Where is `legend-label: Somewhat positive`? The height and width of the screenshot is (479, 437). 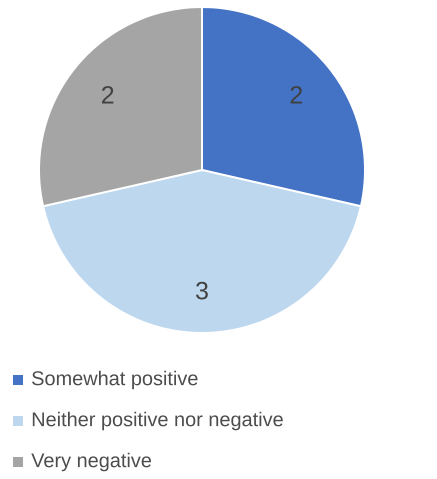
legend-label: Somewhat positive is located at coordinates (115, 380).